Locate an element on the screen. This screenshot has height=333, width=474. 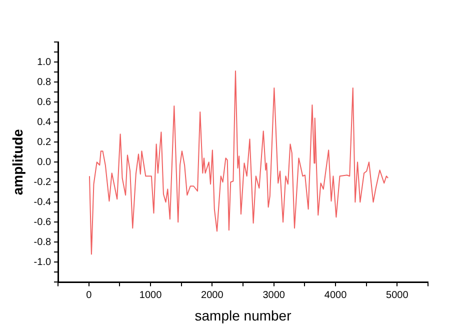
y-tick-label: 0.2 is located at coordinates (44, 142).